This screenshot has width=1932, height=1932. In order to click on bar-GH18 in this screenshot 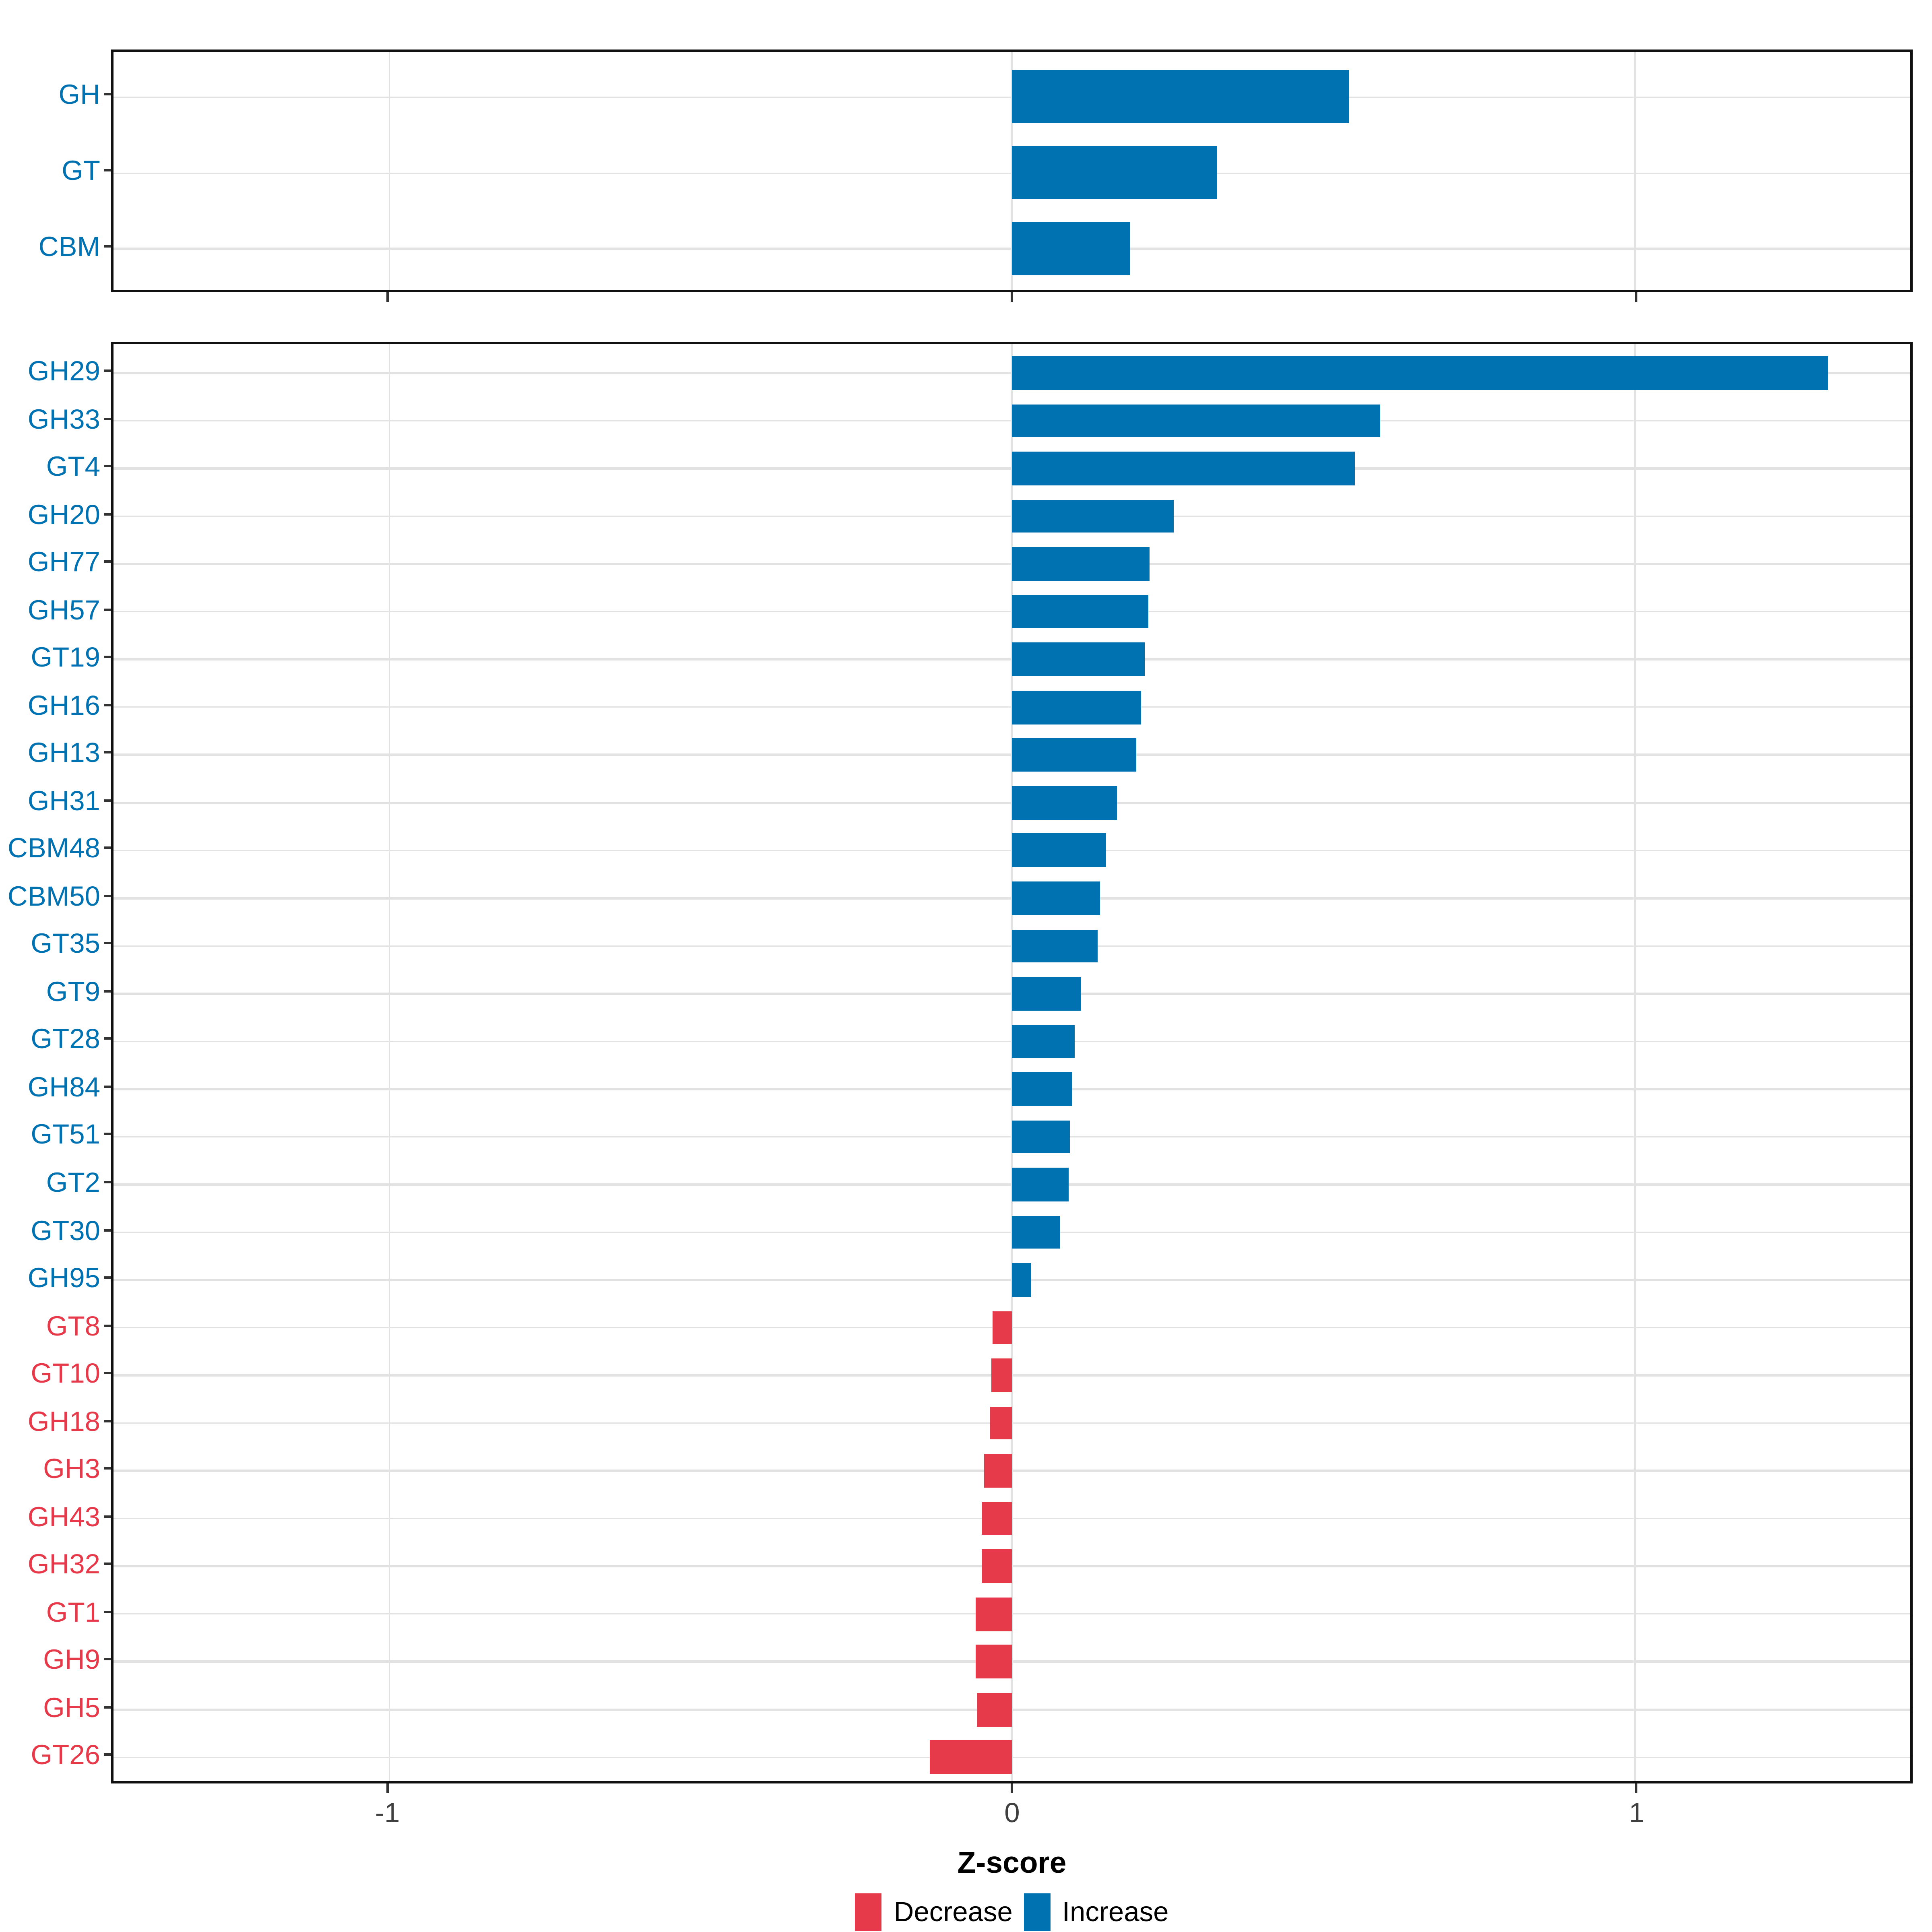, I will do `click(1001, 1423)`.